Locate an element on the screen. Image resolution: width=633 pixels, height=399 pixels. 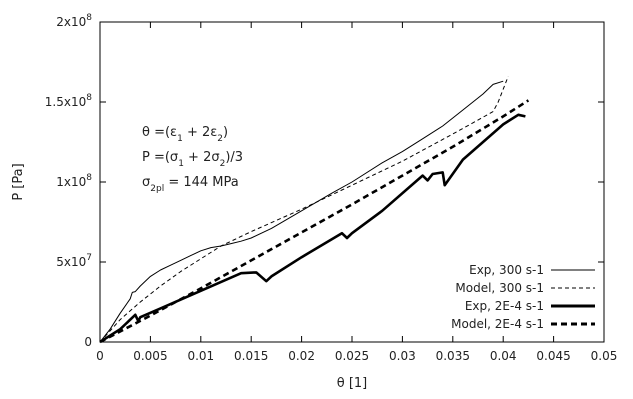
x-tick-label: 0.03 is located at coordinates (402, 356).